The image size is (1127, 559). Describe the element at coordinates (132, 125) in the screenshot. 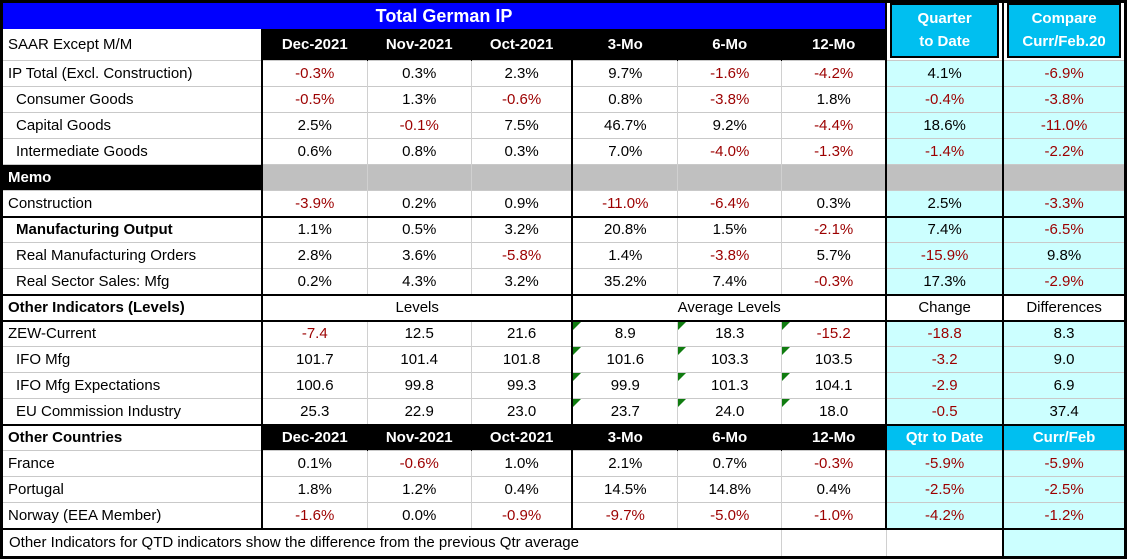

I see `row-label: Capital Goods` at that location.